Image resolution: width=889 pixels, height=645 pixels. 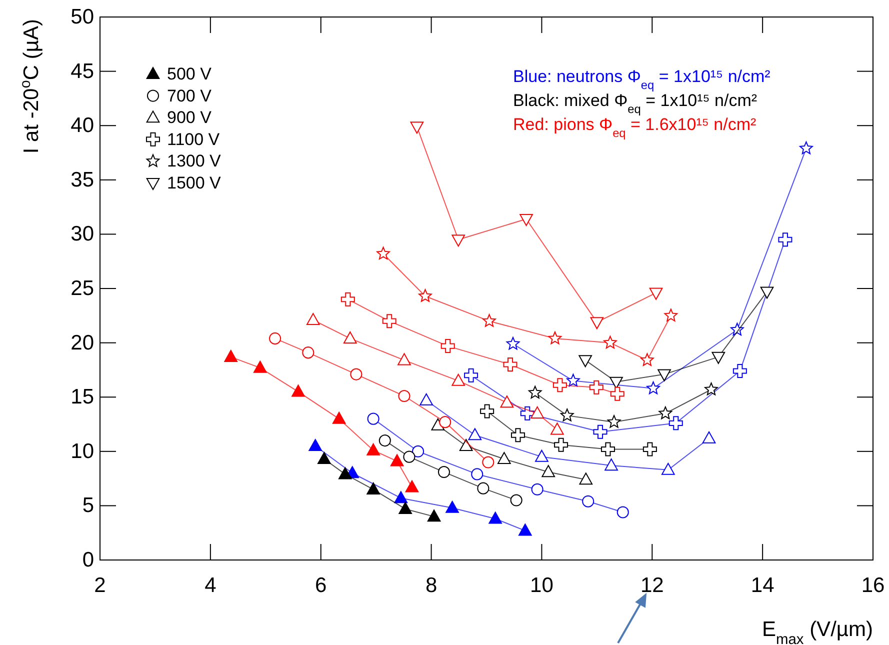 I want to click on legend-label: 700 V, so click(x=189, y=96).